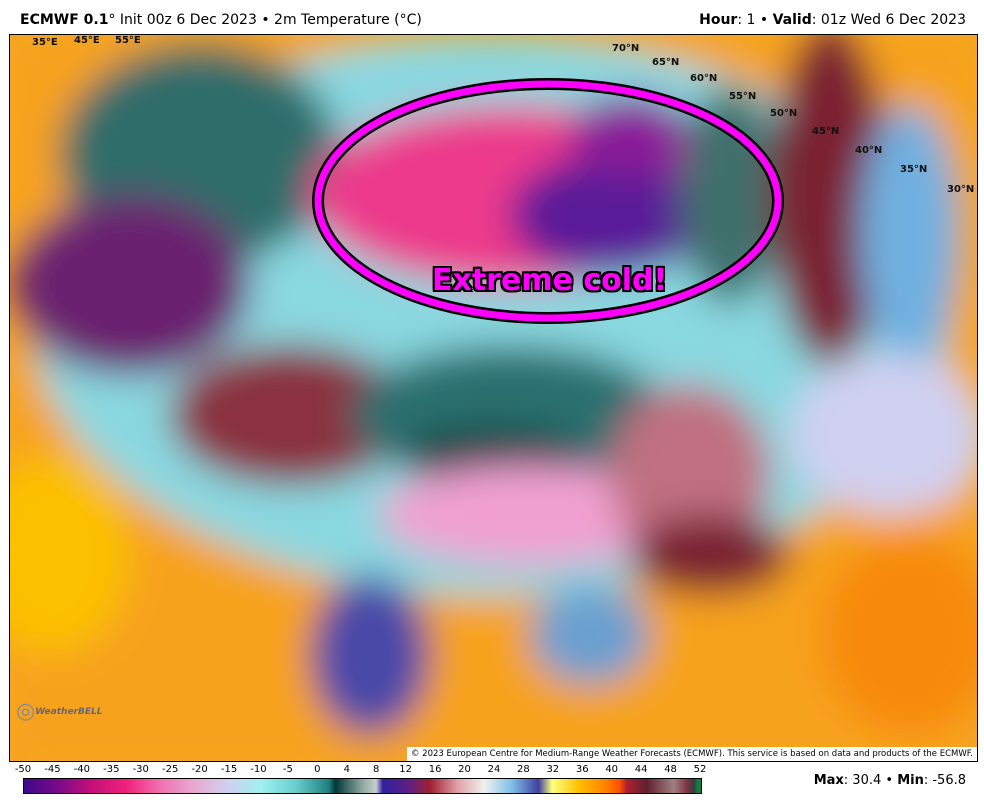 Image resolution: width=984 pixels, height=808 pixels. I want to click on min-label: Min, so click(910, 780).